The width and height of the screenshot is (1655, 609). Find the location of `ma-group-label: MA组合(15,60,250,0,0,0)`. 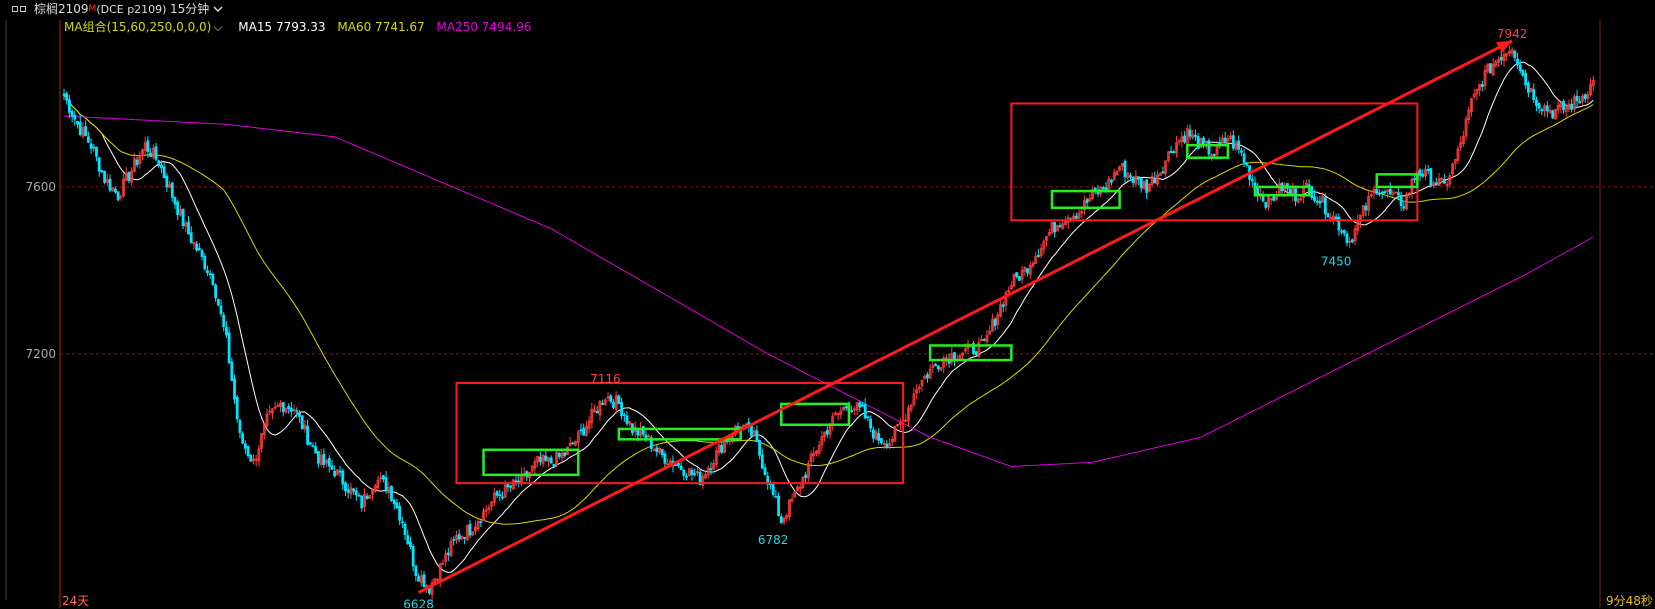

ma-group-label: MA组合(15,60,250,0,0,0) is located at coordinates (138, 27).